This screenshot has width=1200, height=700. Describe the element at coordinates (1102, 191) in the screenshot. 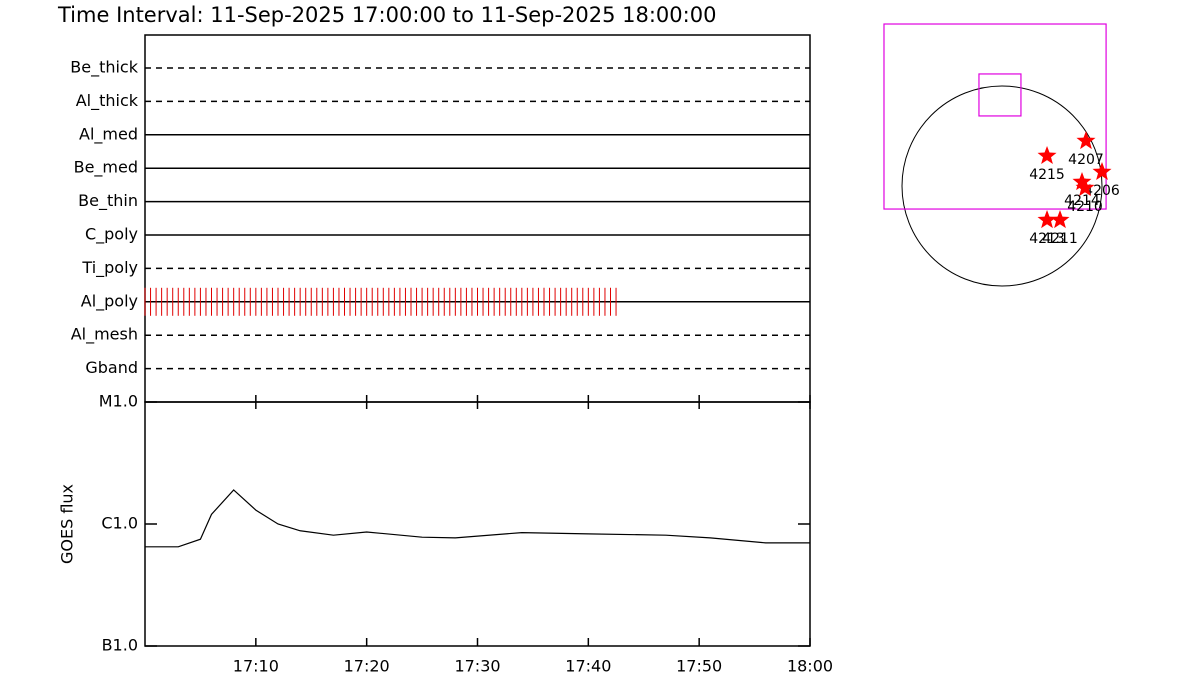

I see `active-region-label: 4206` at that location.